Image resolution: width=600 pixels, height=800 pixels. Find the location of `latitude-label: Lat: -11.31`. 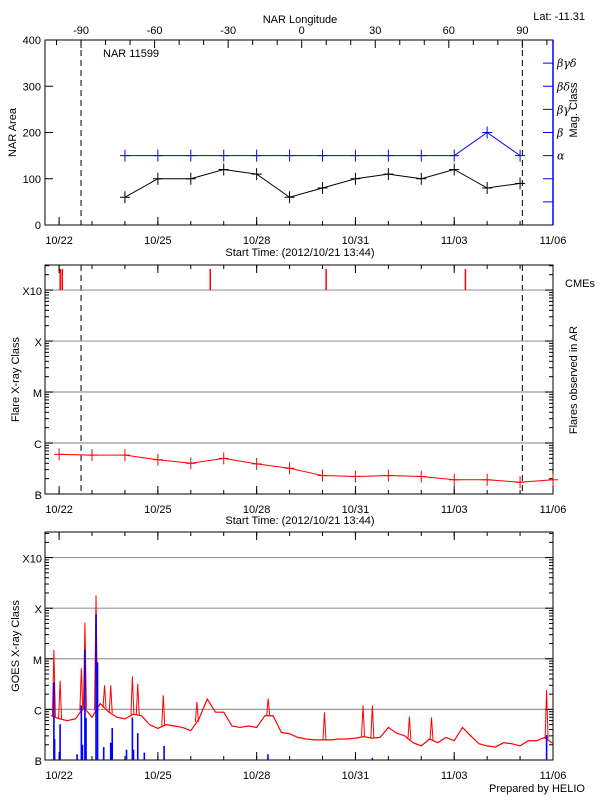

latitude-label: Lat: -11.31 is located at coordinates (559, 17).